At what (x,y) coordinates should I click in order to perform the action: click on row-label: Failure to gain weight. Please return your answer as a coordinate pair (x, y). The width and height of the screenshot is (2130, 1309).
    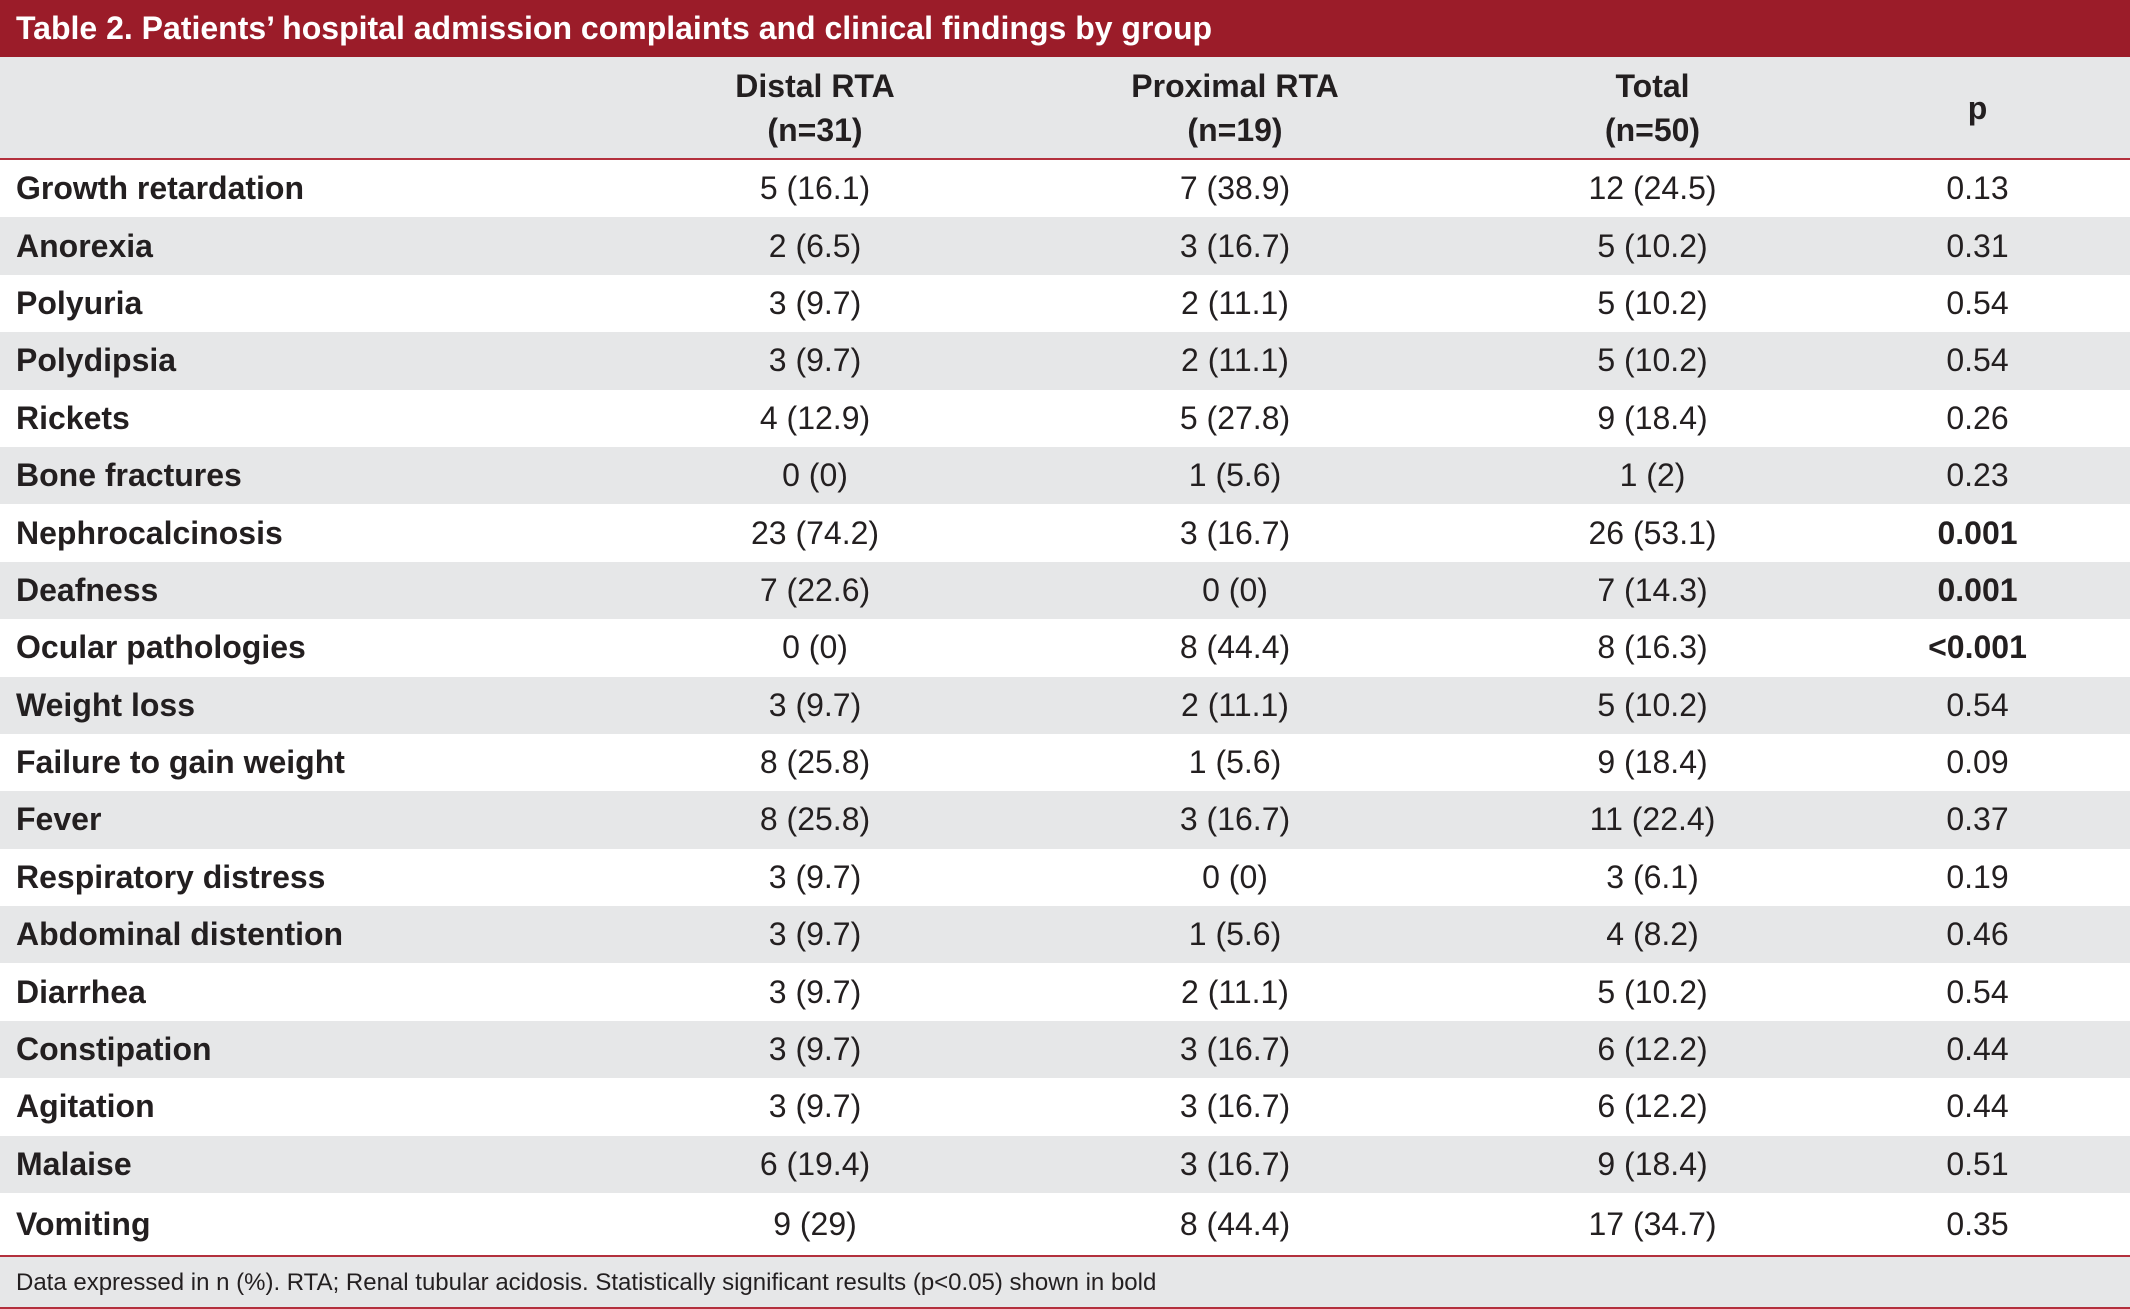
    Looking at the image, I should click on (320, 762).